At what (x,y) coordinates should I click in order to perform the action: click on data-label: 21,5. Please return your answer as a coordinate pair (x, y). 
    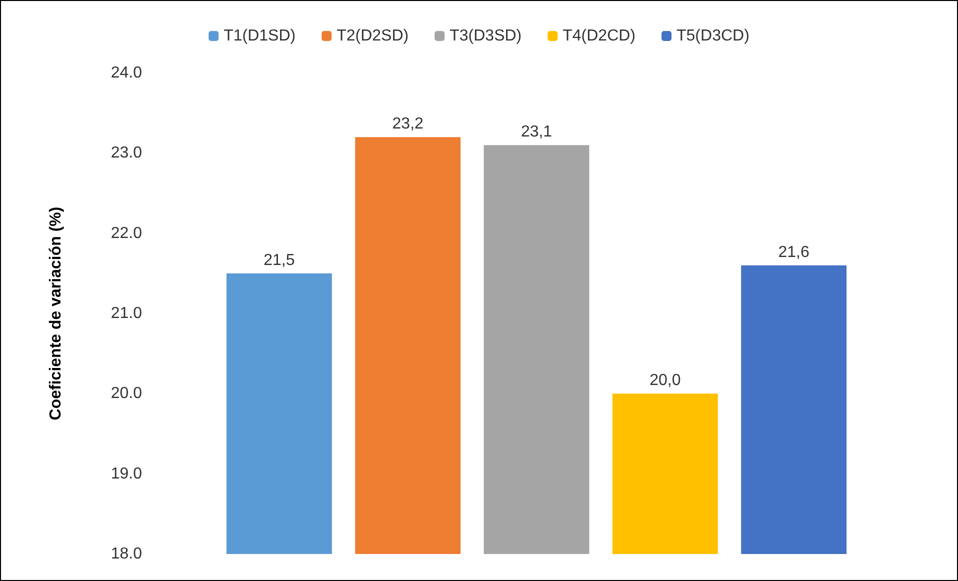
    Looking at the image, I should click on (279, 260).